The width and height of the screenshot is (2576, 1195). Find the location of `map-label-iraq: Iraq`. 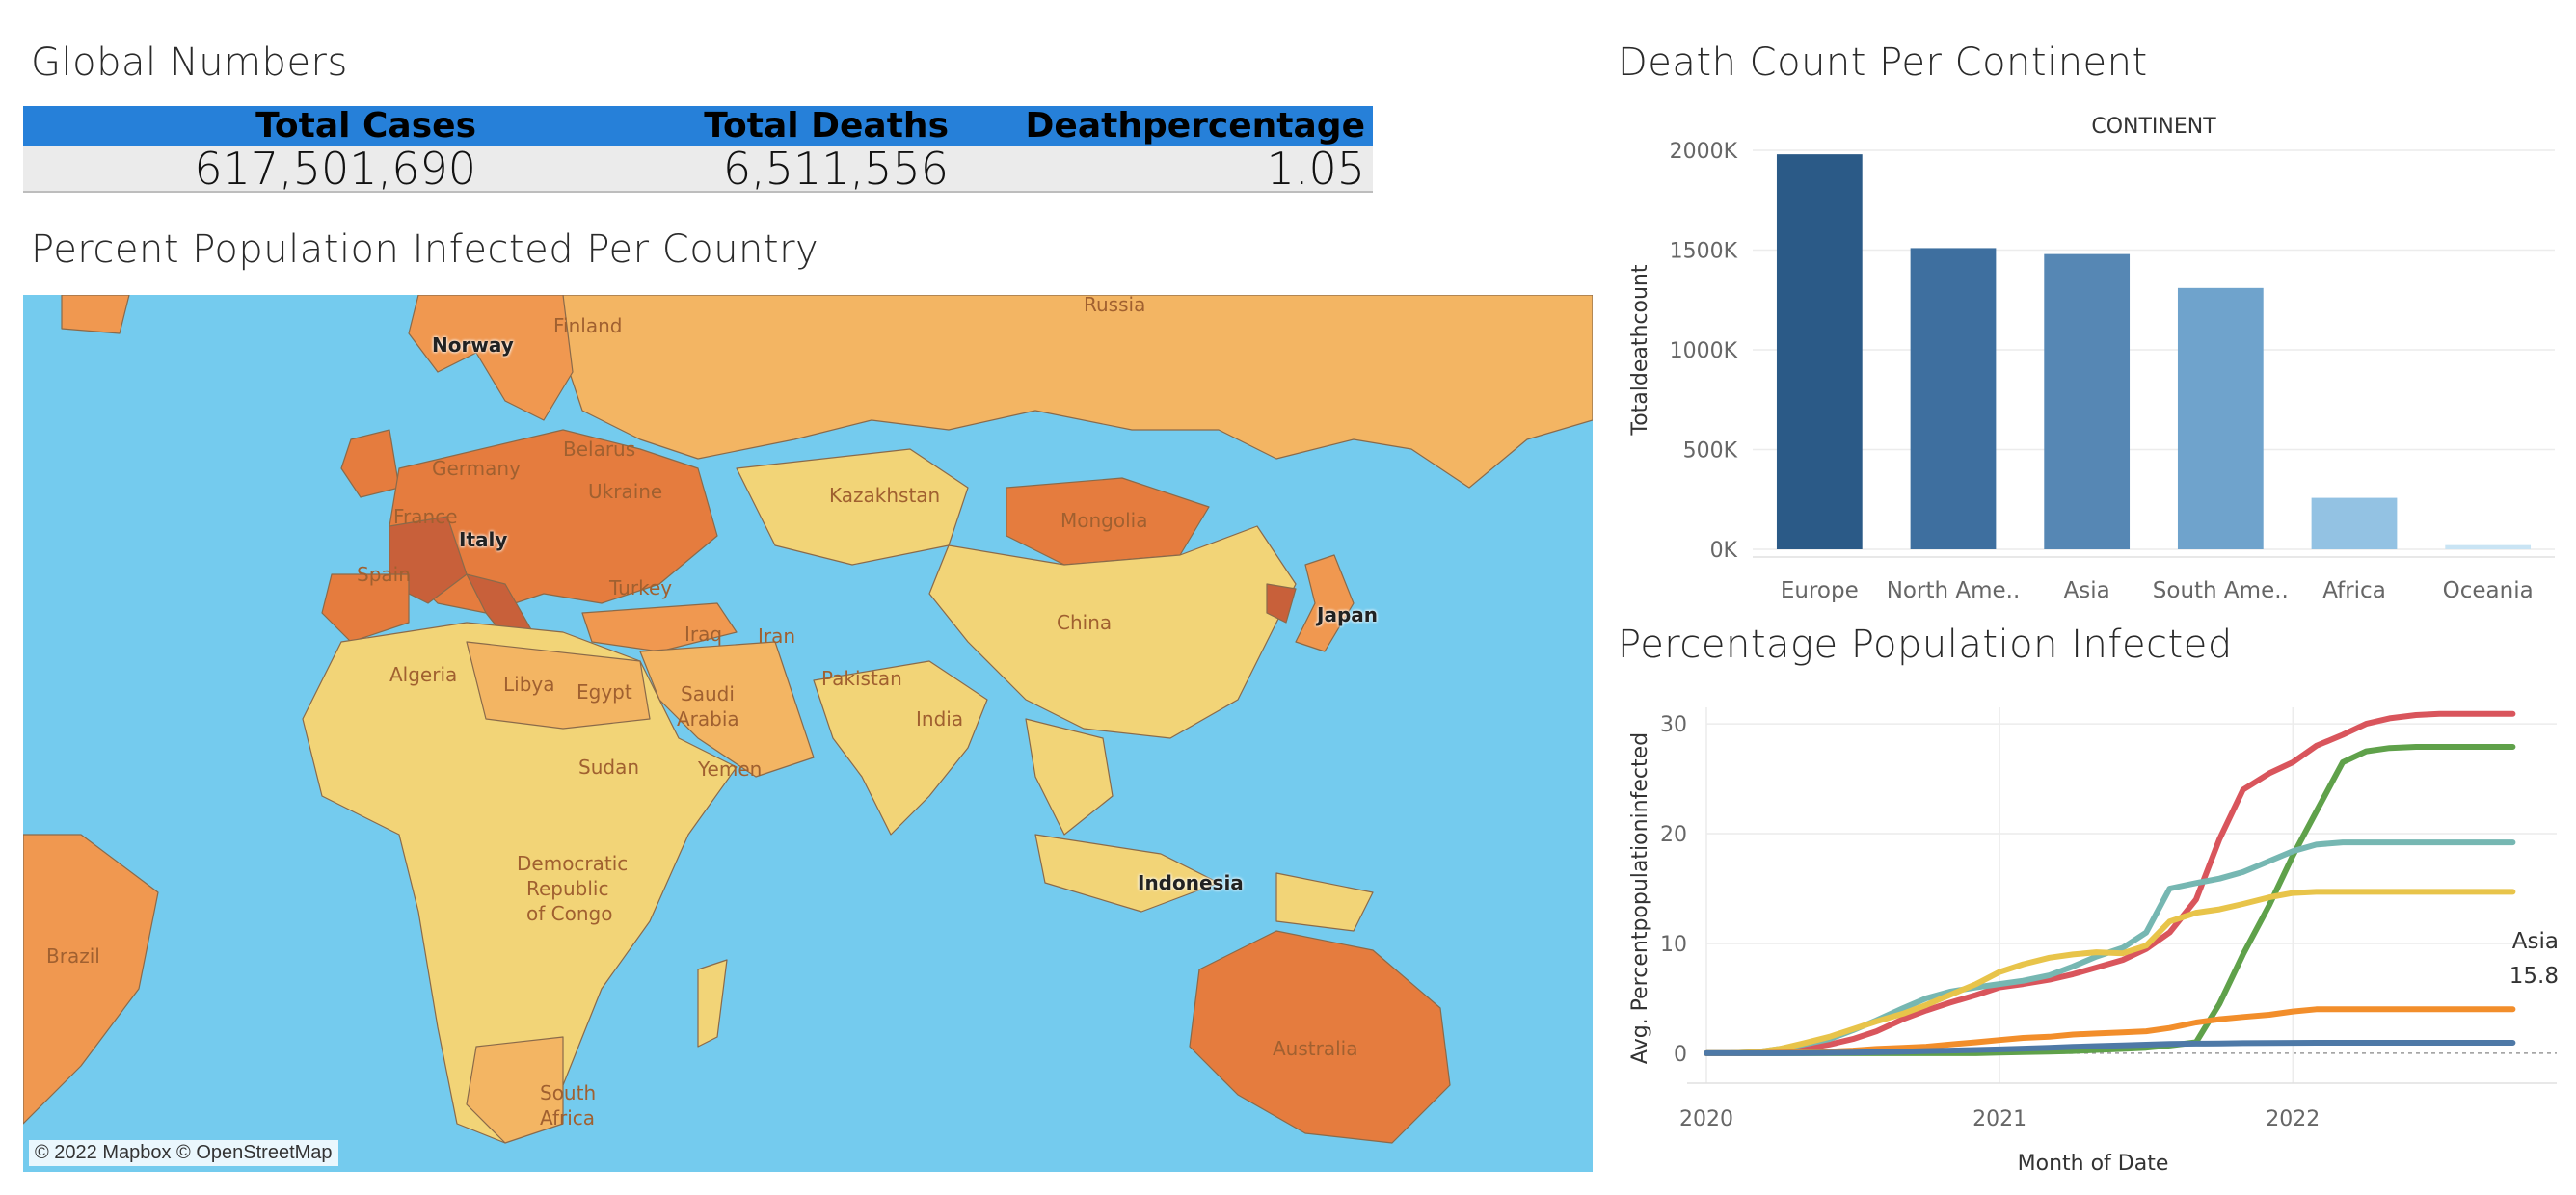

map-label-iraq: Iraq is located at coordinates (704, 634).